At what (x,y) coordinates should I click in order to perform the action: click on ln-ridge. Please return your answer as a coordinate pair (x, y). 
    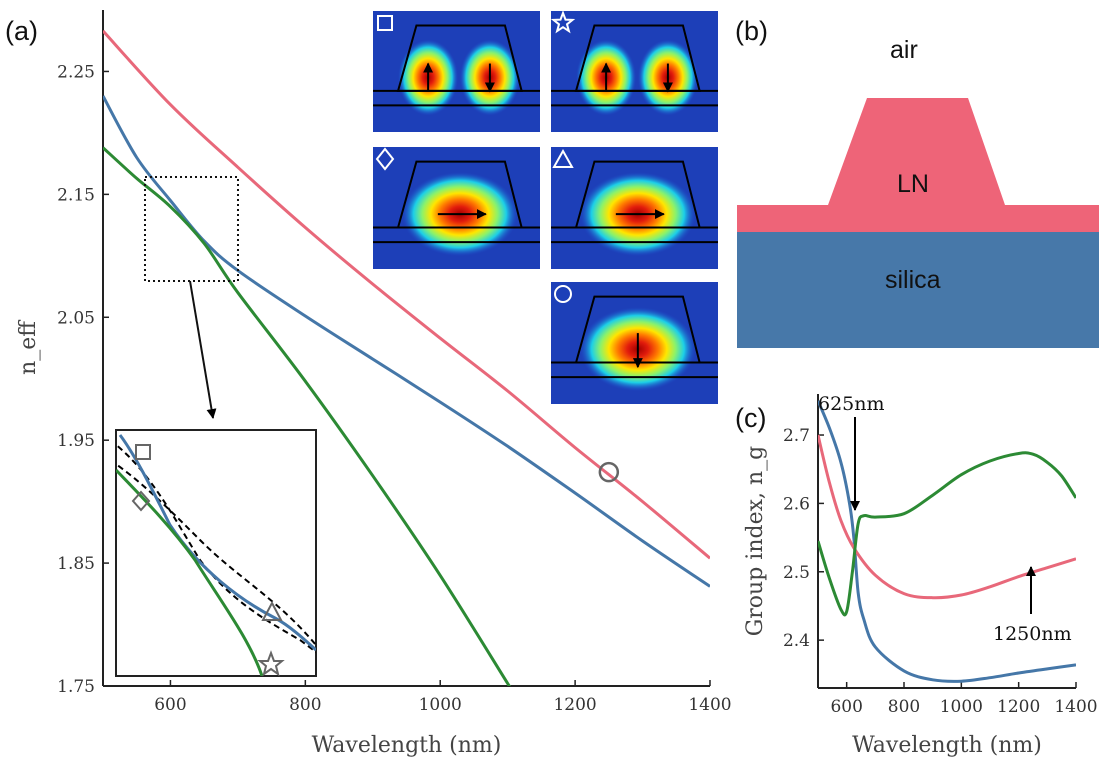
    Looking at the image, I should click on (916, 151).